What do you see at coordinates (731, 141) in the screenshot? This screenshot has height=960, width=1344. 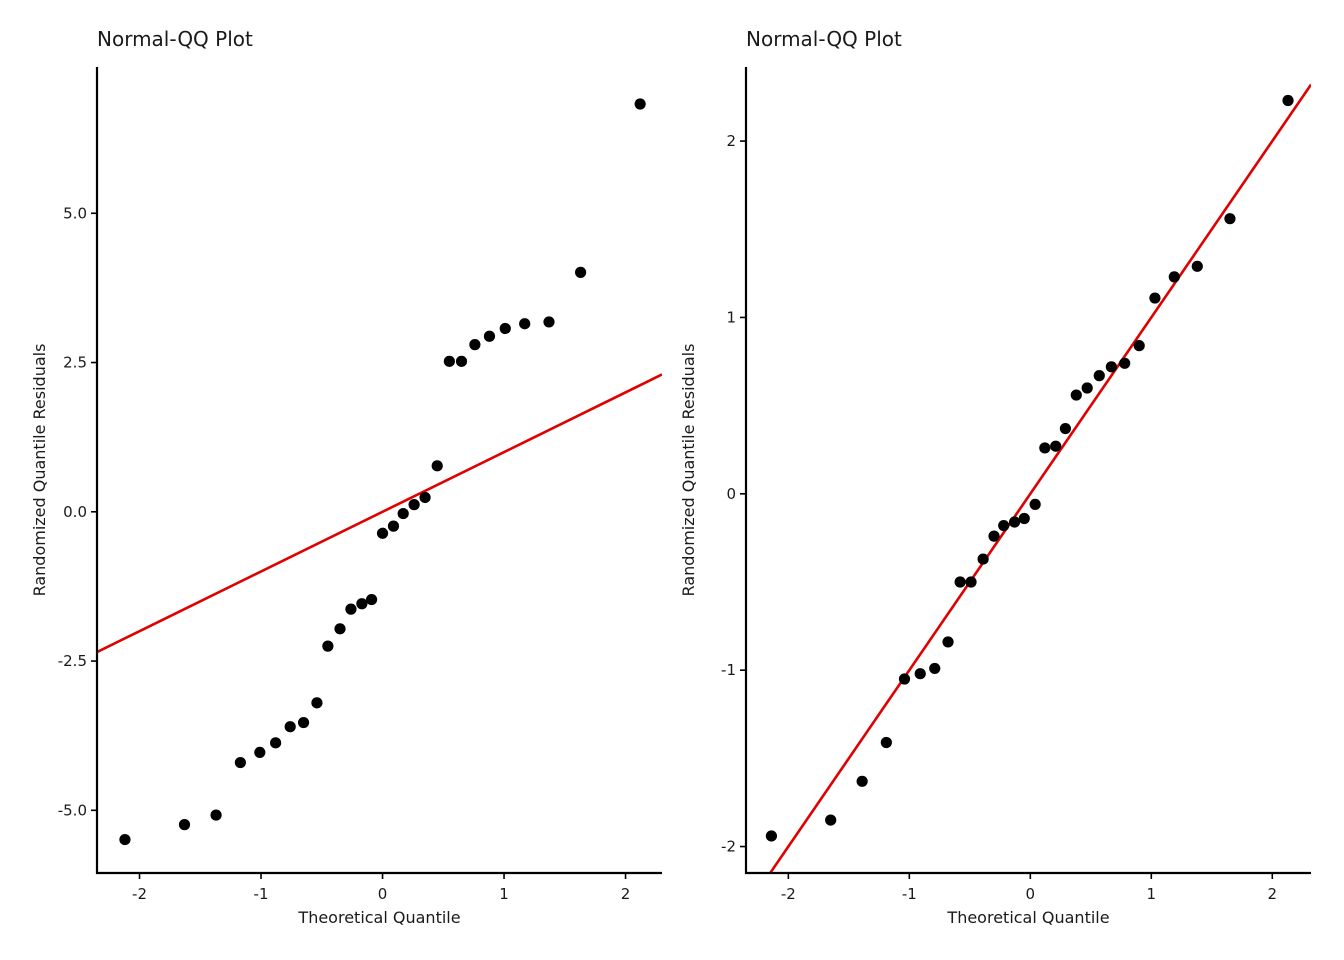 I see `y-tick-label: 2` at bounding box center [731, 141].